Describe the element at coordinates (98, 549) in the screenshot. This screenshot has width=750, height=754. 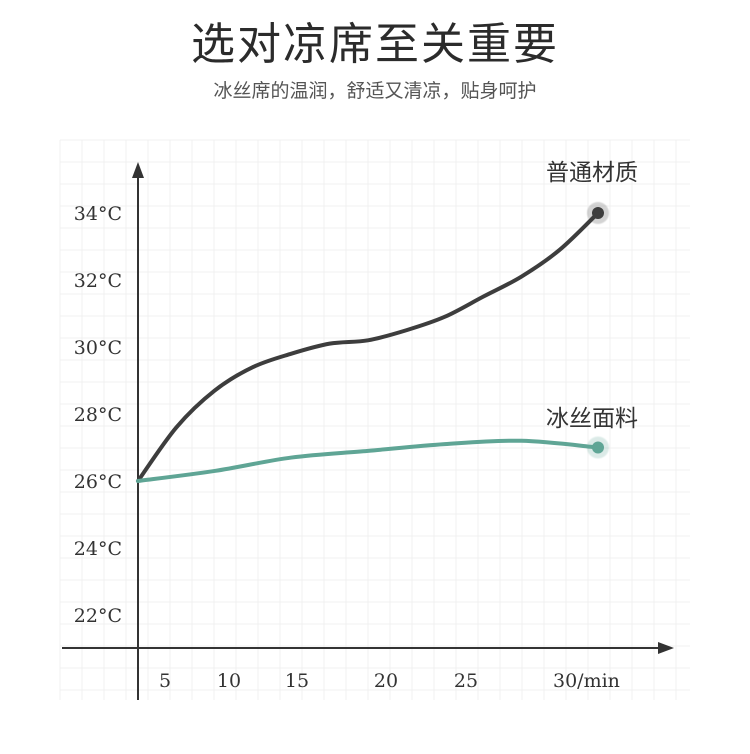
I see `y-tick-label: 24°C` at that location.